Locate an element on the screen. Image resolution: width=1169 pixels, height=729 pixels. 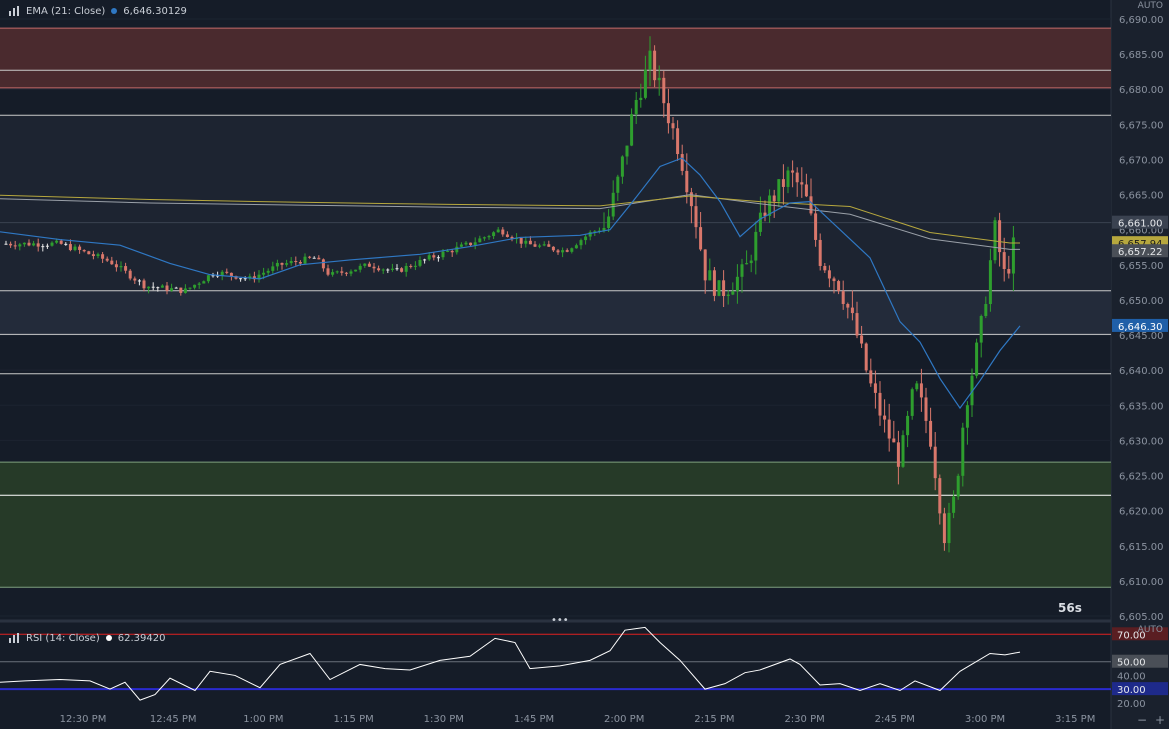
rsi-legend-value: 62.39420 is located at coordinates (141, 638).